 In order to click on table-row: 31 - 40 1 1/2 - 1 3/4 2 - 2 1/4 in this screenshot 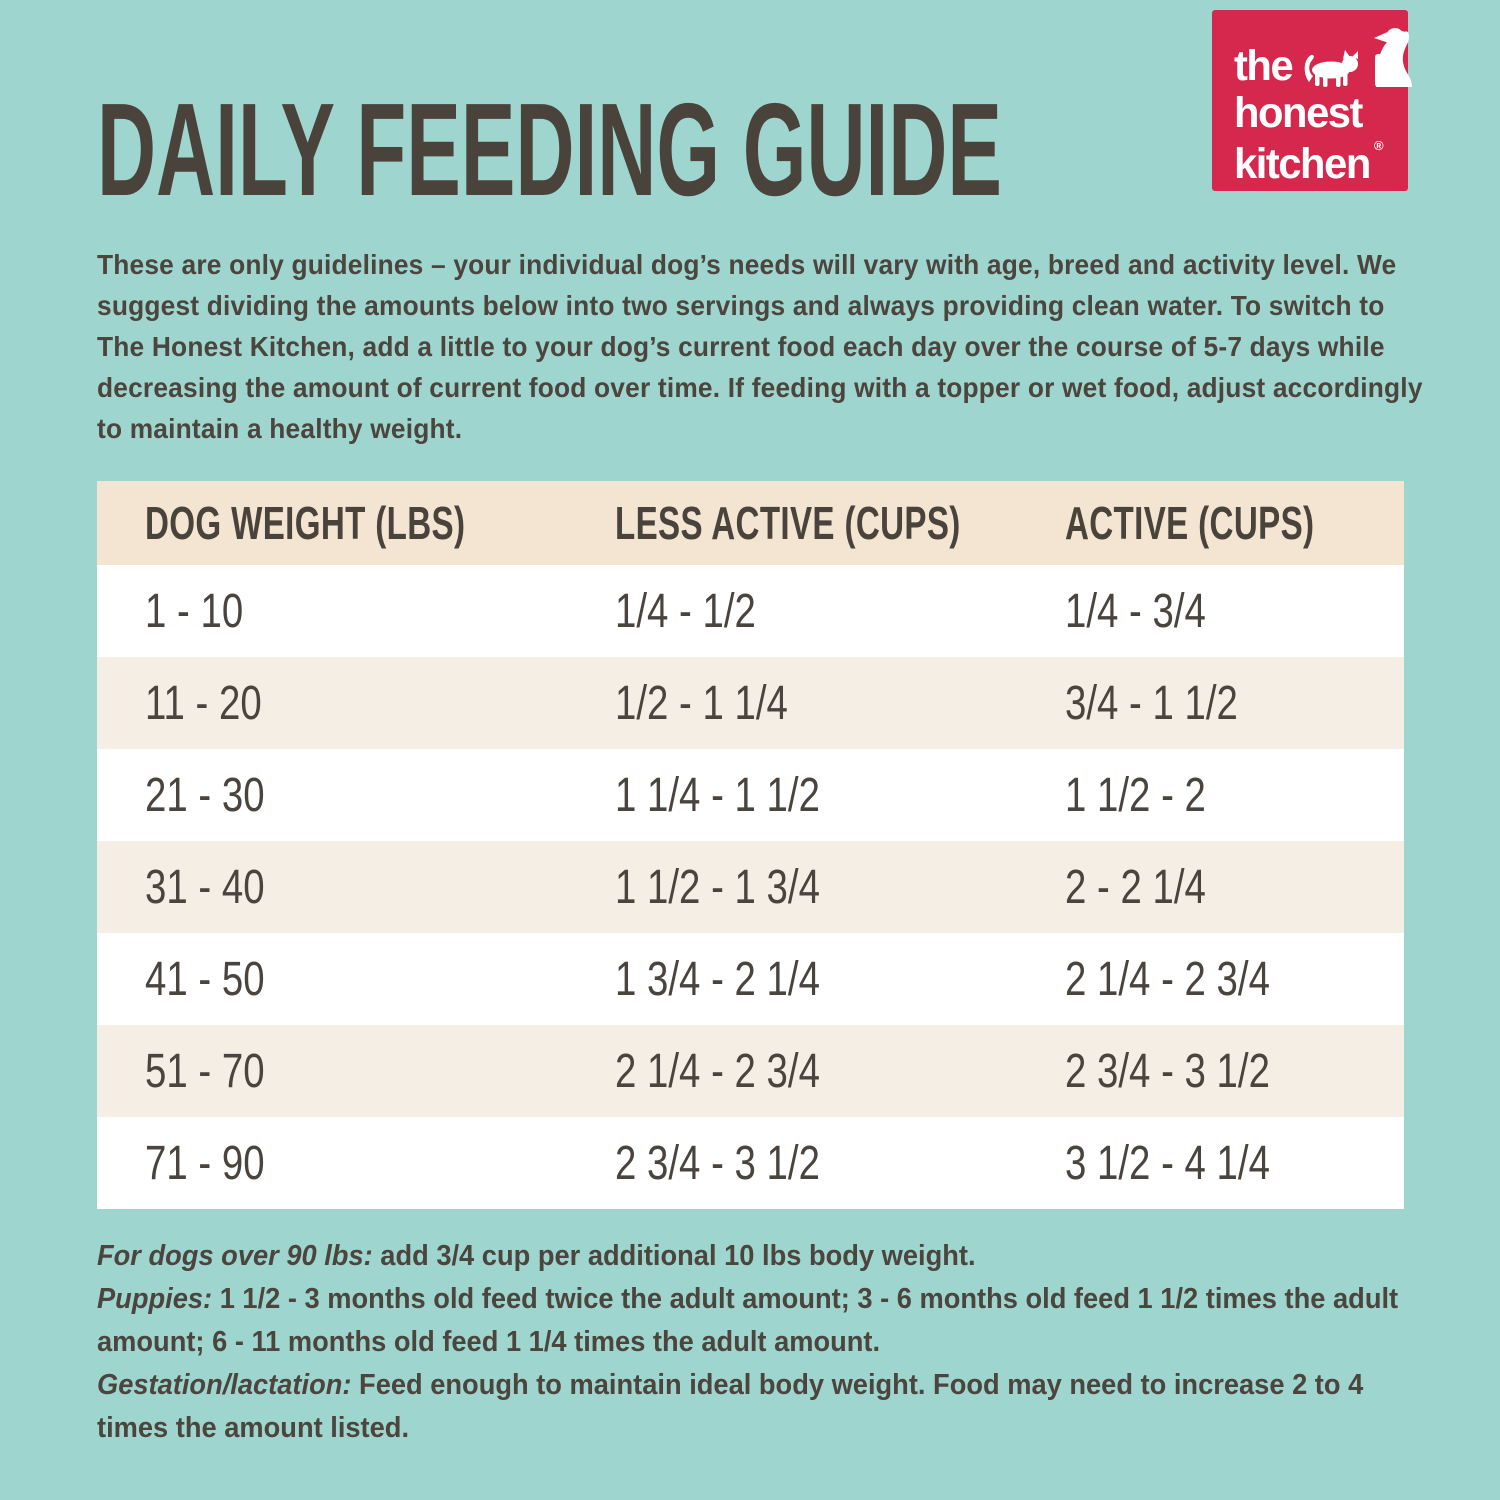, I will do `click(750, 887)`.